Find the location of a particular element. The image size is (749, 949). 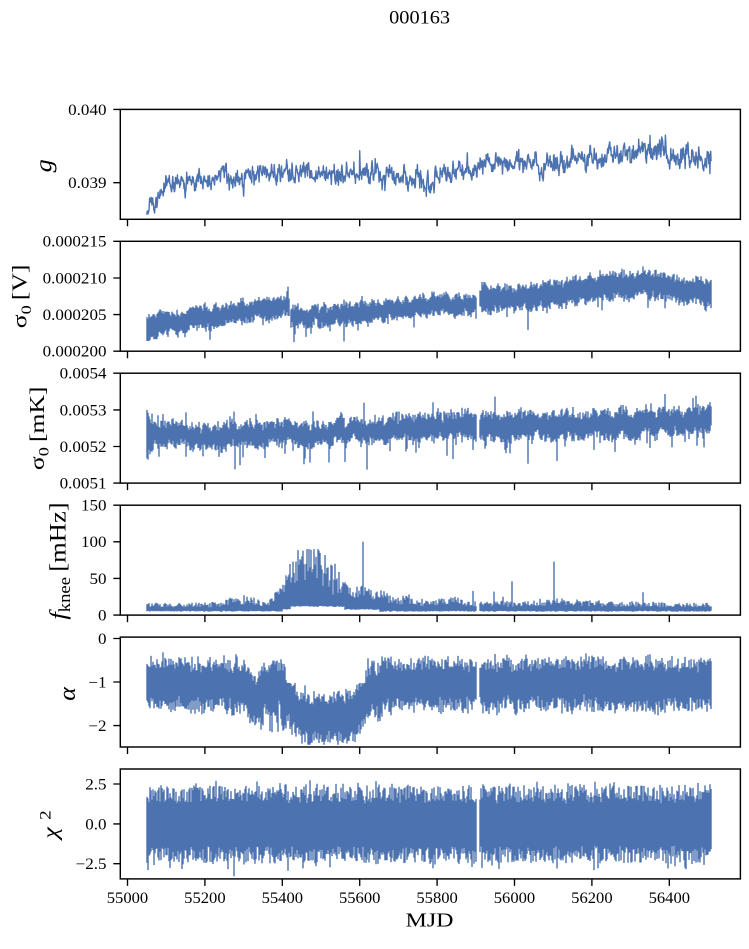

svg-text: α is located at coordinates (68, 693).